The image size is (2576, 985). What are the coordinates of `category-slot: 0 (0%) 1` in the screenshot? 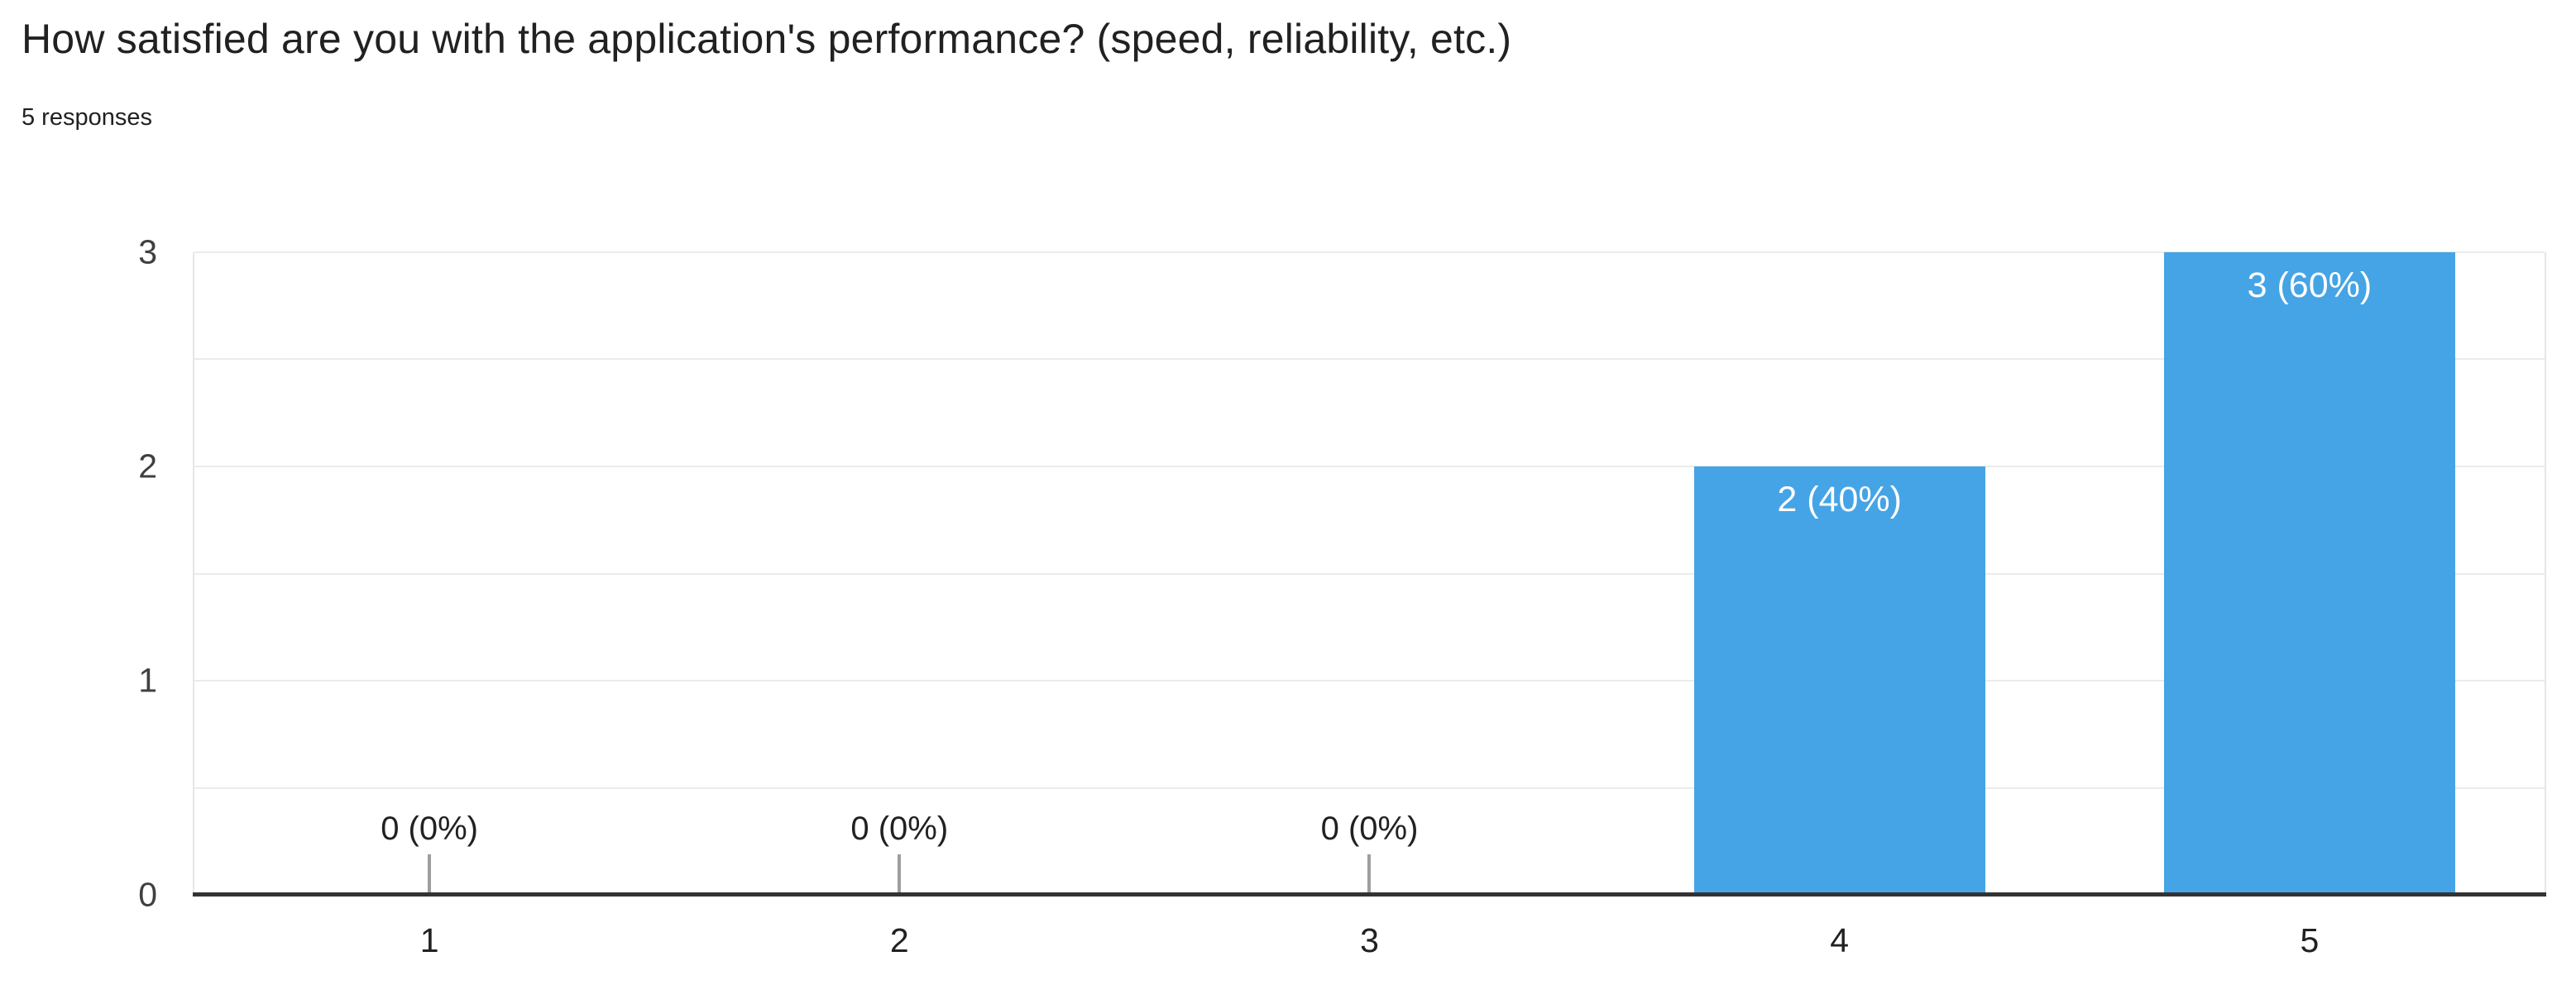 It's located at (429, 605).